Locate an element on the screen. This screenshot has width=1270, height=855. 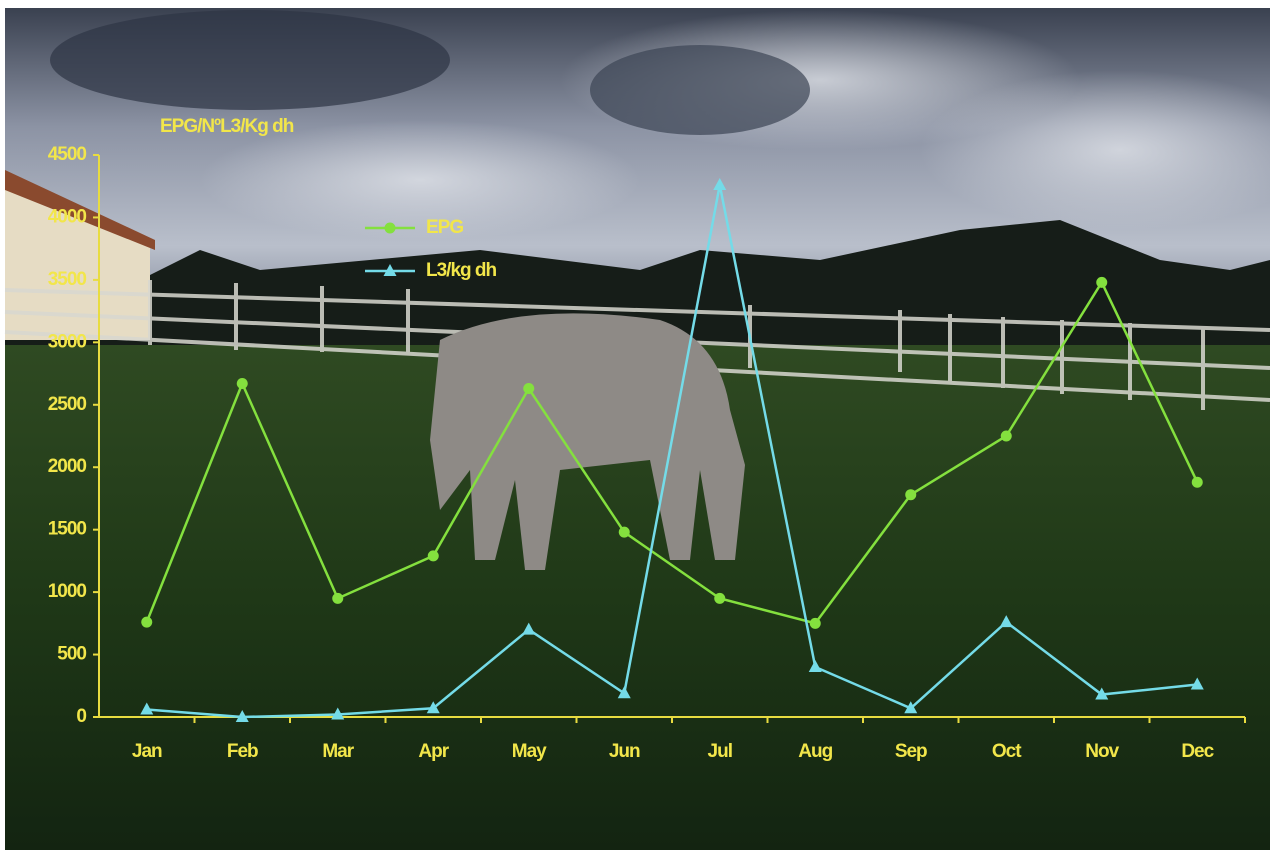
x-tick-label: Nov is located at coordinates (1102, 751).